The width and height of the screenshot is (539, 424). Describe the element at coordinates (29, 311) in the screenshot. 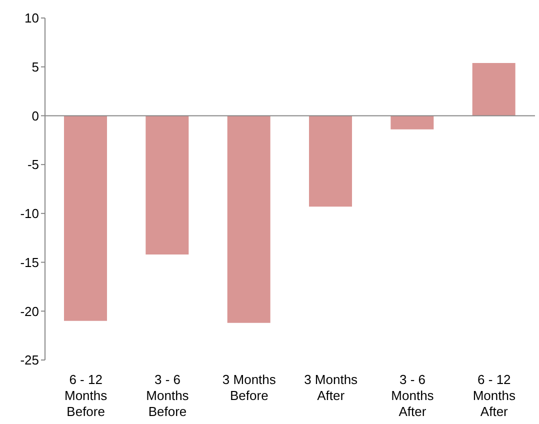

I see `y-tick-label: -20` at that location.